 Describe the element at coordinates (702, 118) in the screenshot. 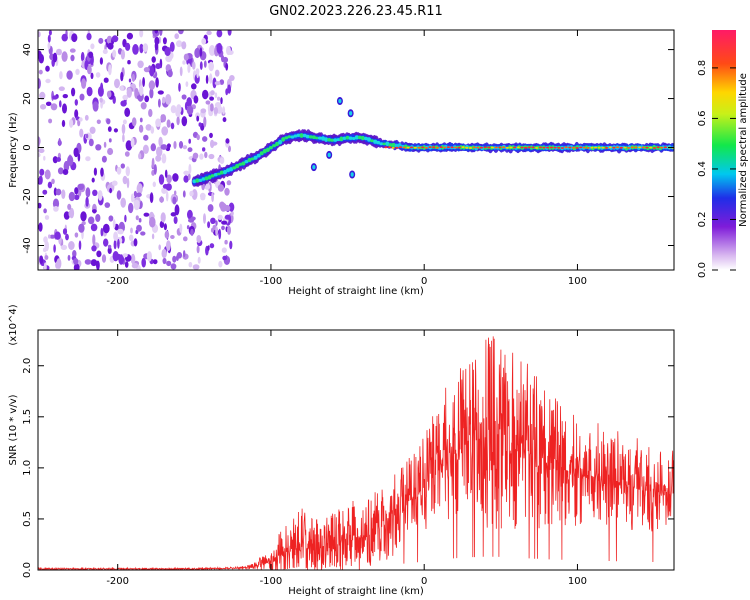

I see `colorbar-tick-label: 0.6` at that location.